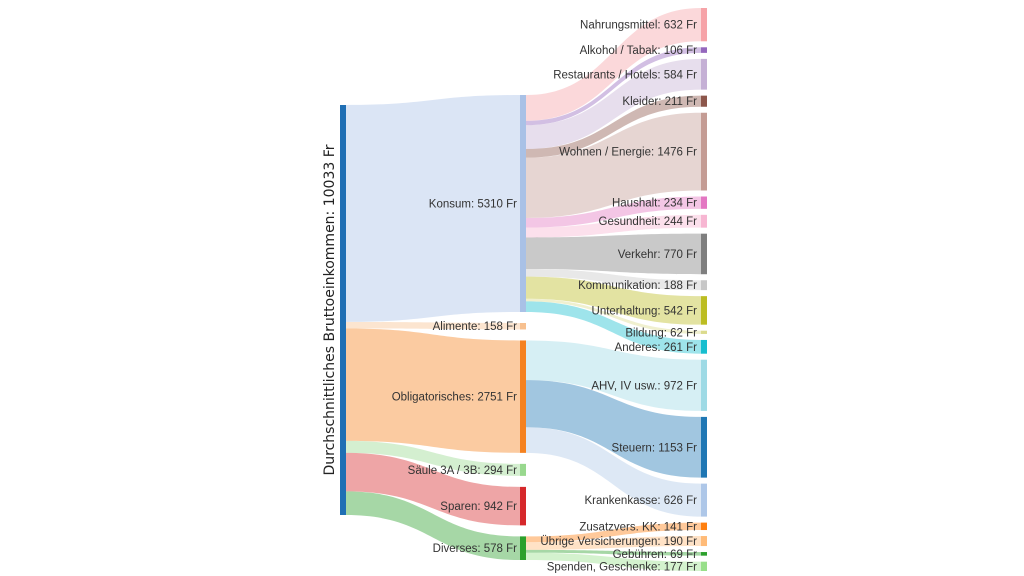 Image resolution: width=1024 pixels, height=576 pixels. I want to click on link-konsum-haushalt, so click(613, 212).